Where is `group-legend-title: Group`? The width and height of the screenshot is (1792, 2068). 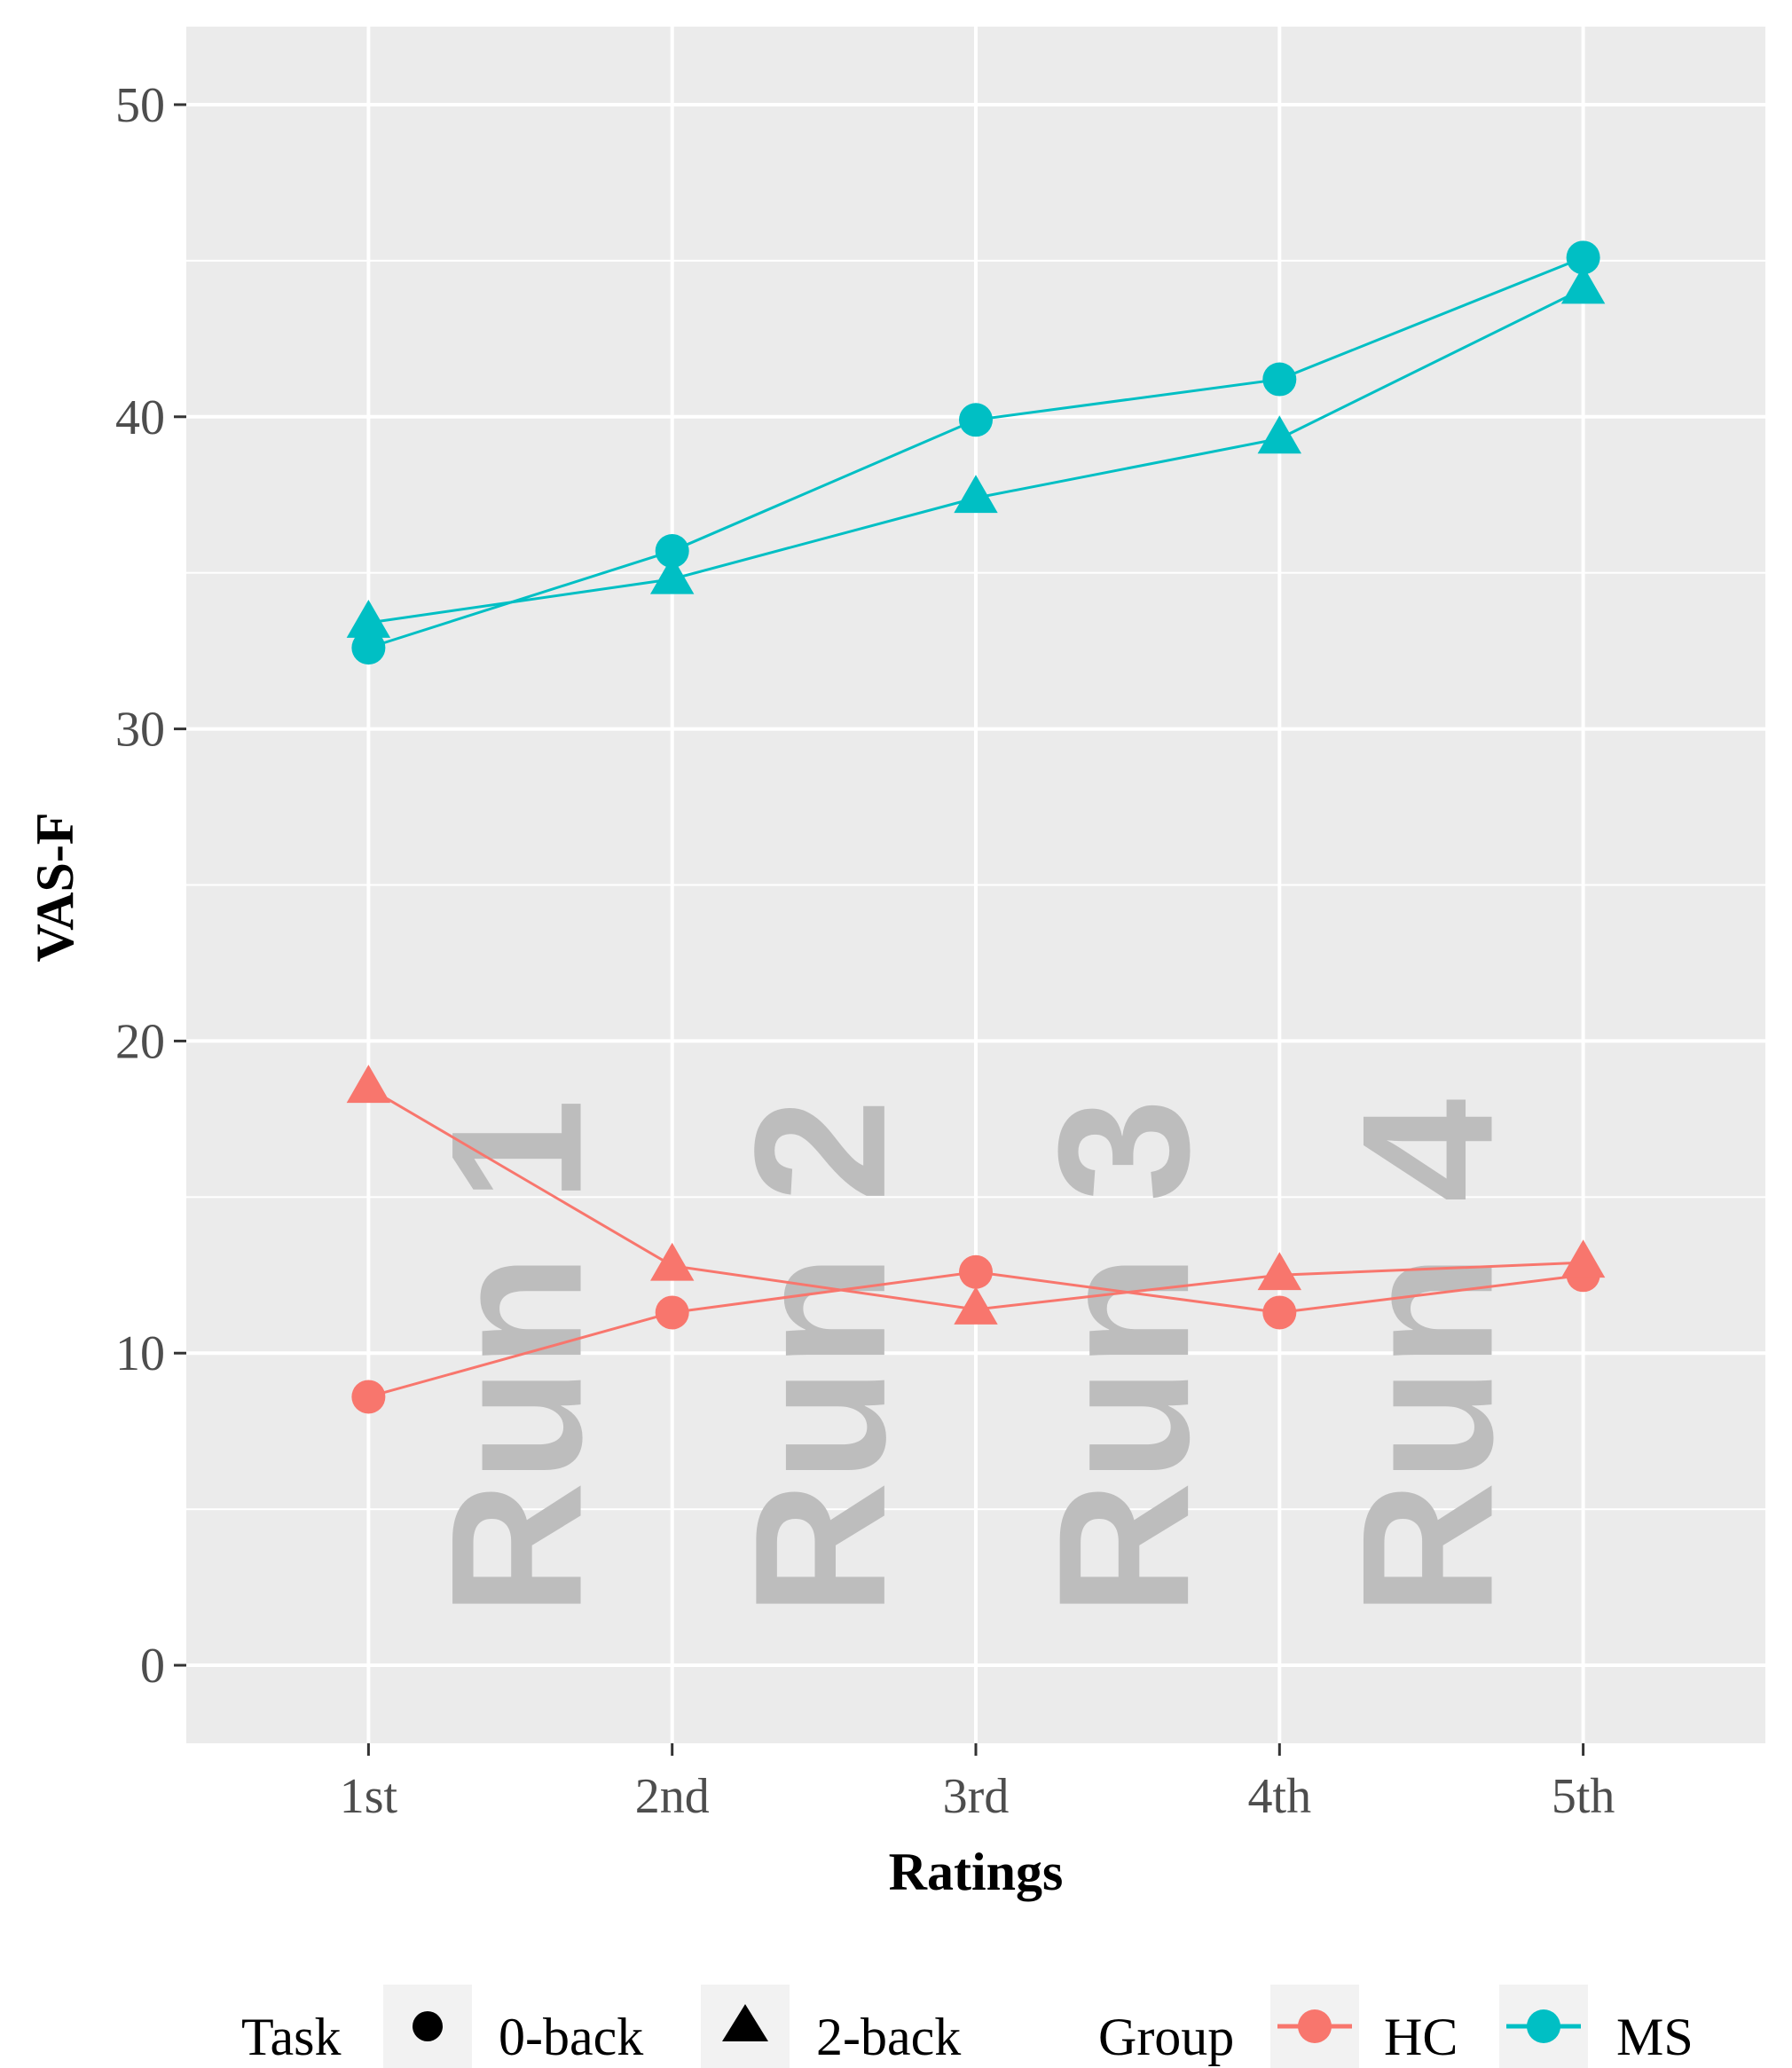
group-legend-title: Group is located at coordinates (1166, 2037).